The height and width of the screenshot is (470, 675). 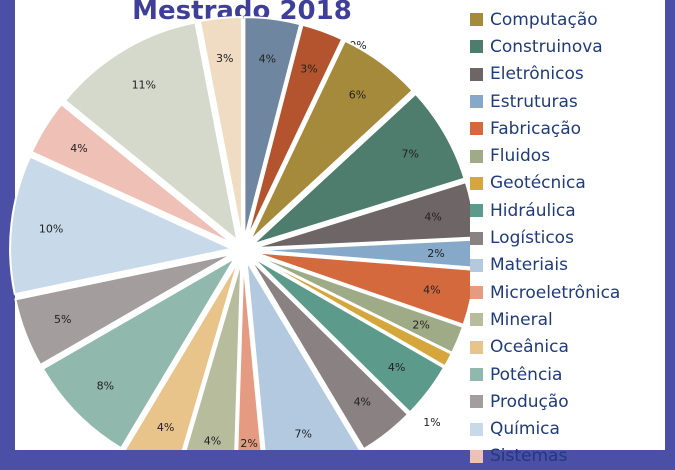 What do you see at coordinates (62, 319) in the screenshot?
I see `slice-label: 5%` at bounding box center [62, 319].